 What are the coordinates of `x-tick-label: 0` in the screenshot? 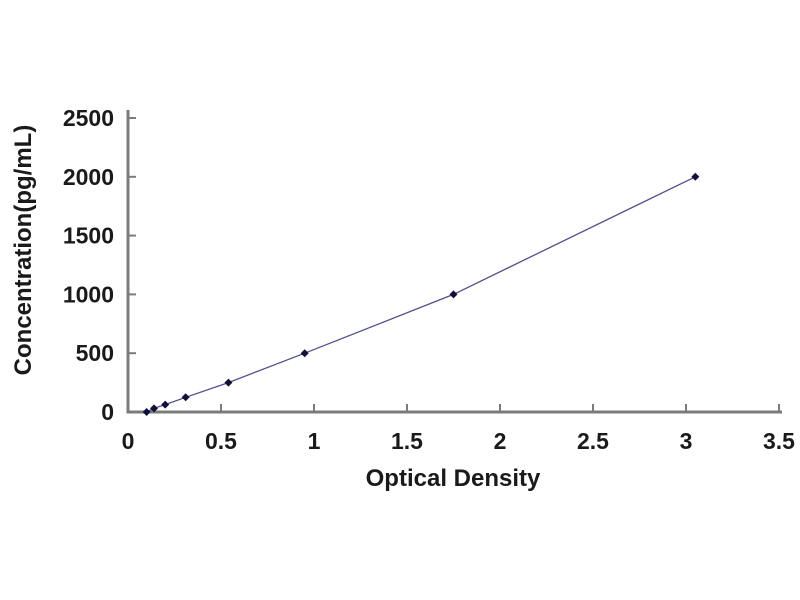 It's located at (128, 441).